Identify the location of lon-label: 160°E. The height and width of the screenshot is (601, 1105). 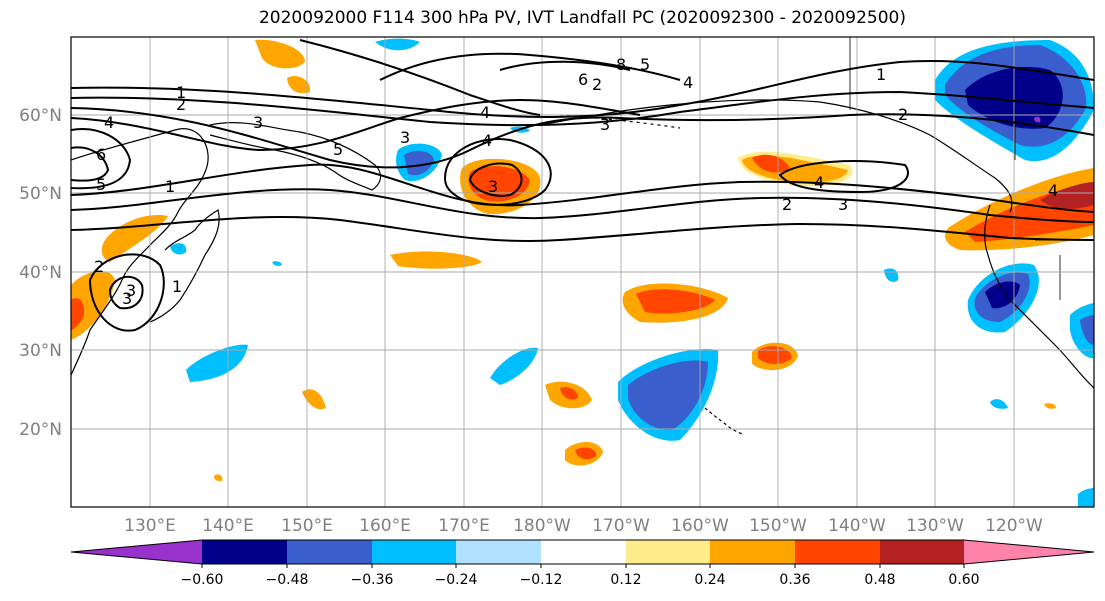
(385, 526).